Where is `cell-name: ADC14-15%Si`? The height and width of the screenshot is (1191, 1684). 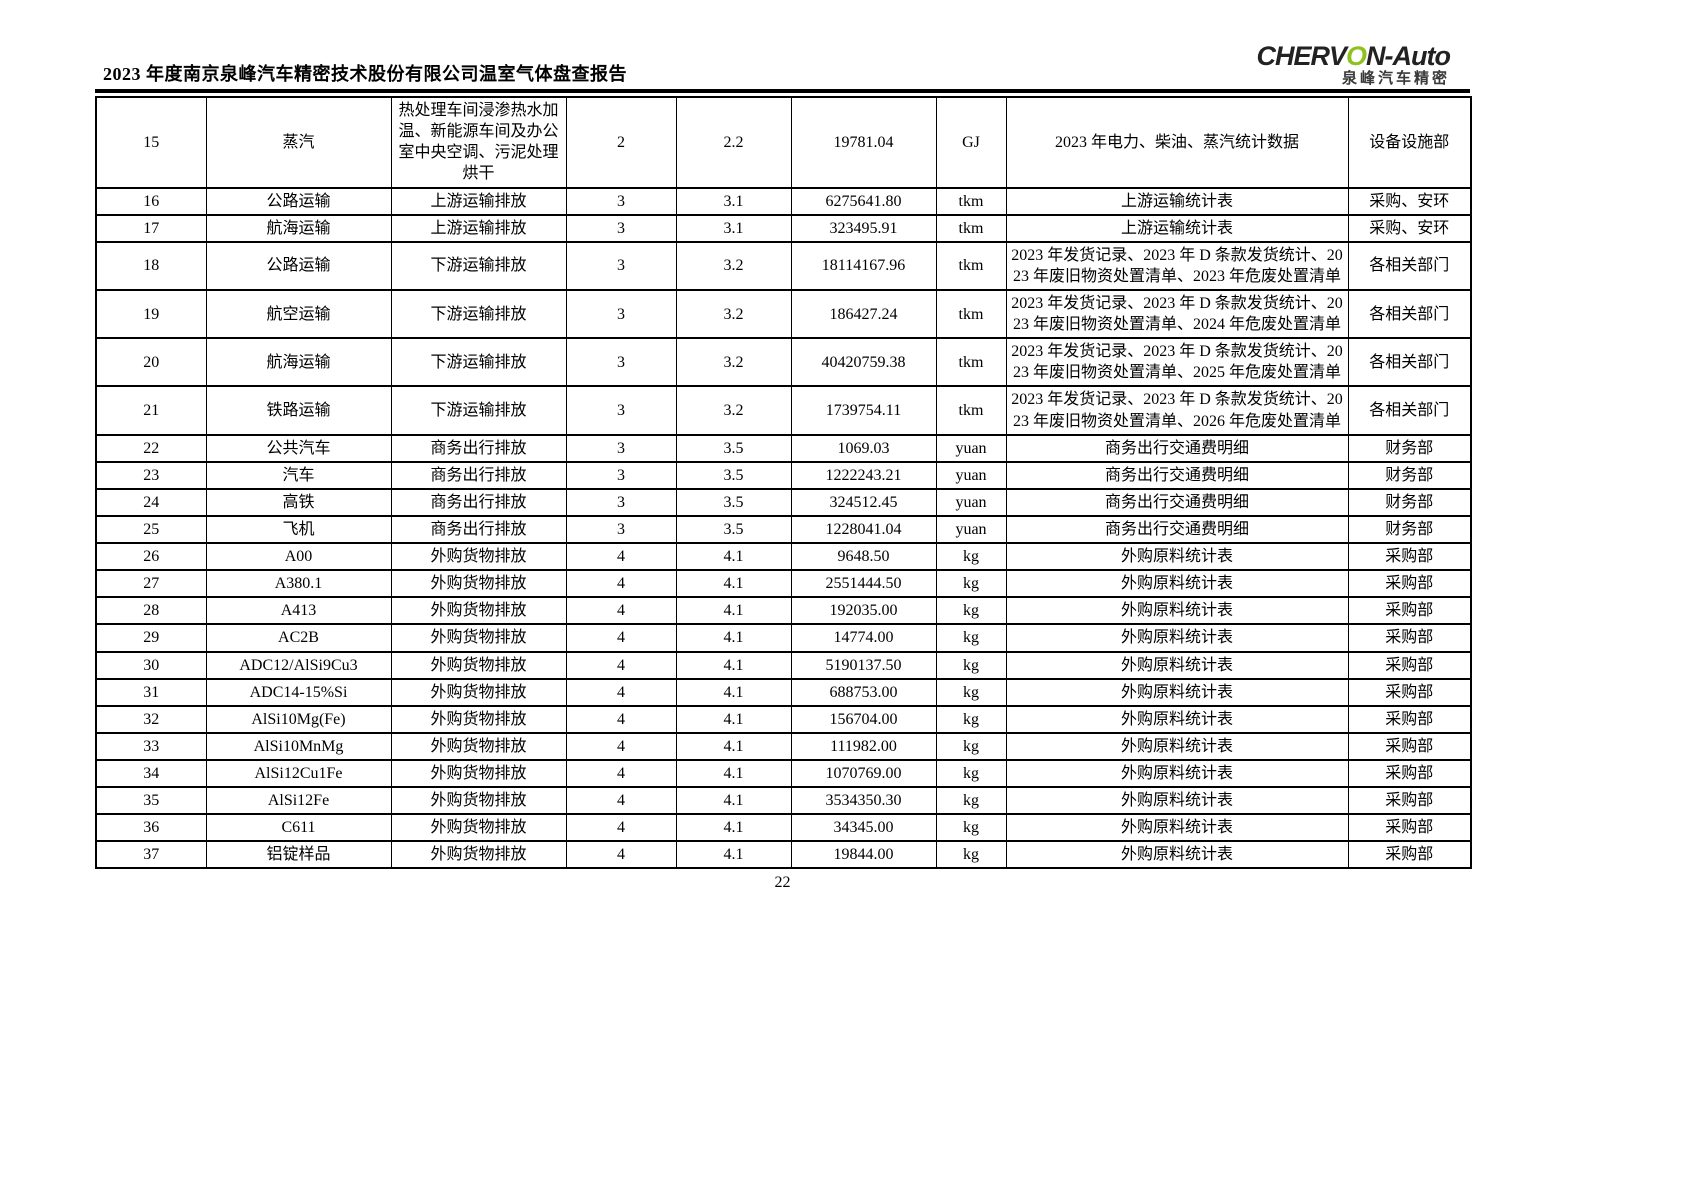
cell-name: ADC14-15%Si is located at coordinates (298, 692).